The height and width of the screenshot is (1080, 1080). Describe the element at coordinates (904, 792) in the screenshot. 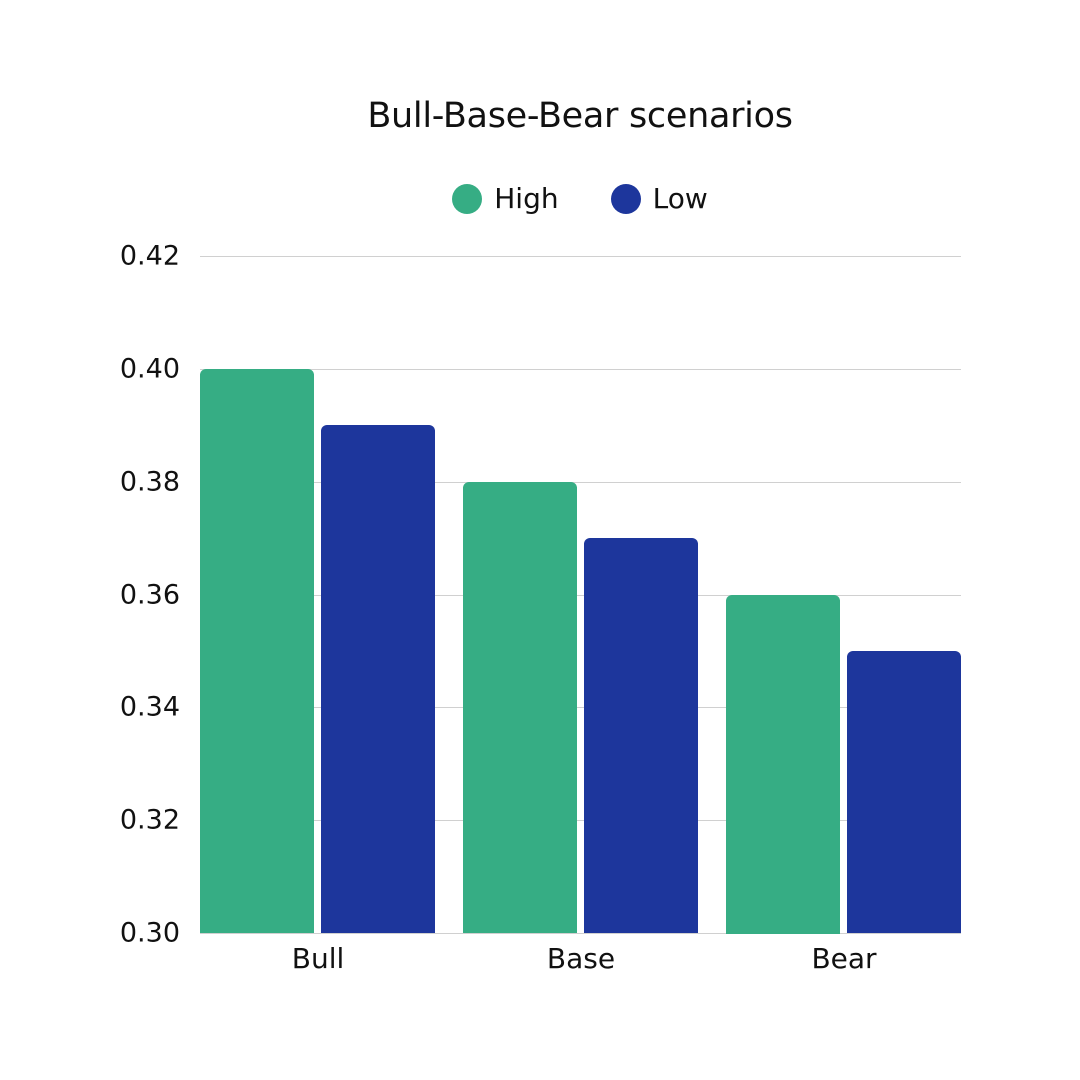

I see `bar-bear-low` at that location.